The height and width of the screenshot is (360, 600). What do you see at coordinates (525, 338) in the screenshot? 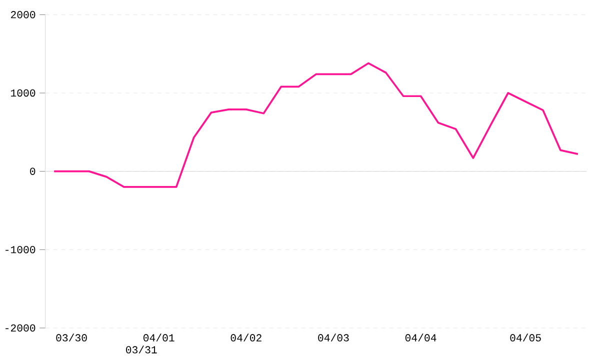
I see `x-tick-label: 04/05` at bounding box center [525, 338].